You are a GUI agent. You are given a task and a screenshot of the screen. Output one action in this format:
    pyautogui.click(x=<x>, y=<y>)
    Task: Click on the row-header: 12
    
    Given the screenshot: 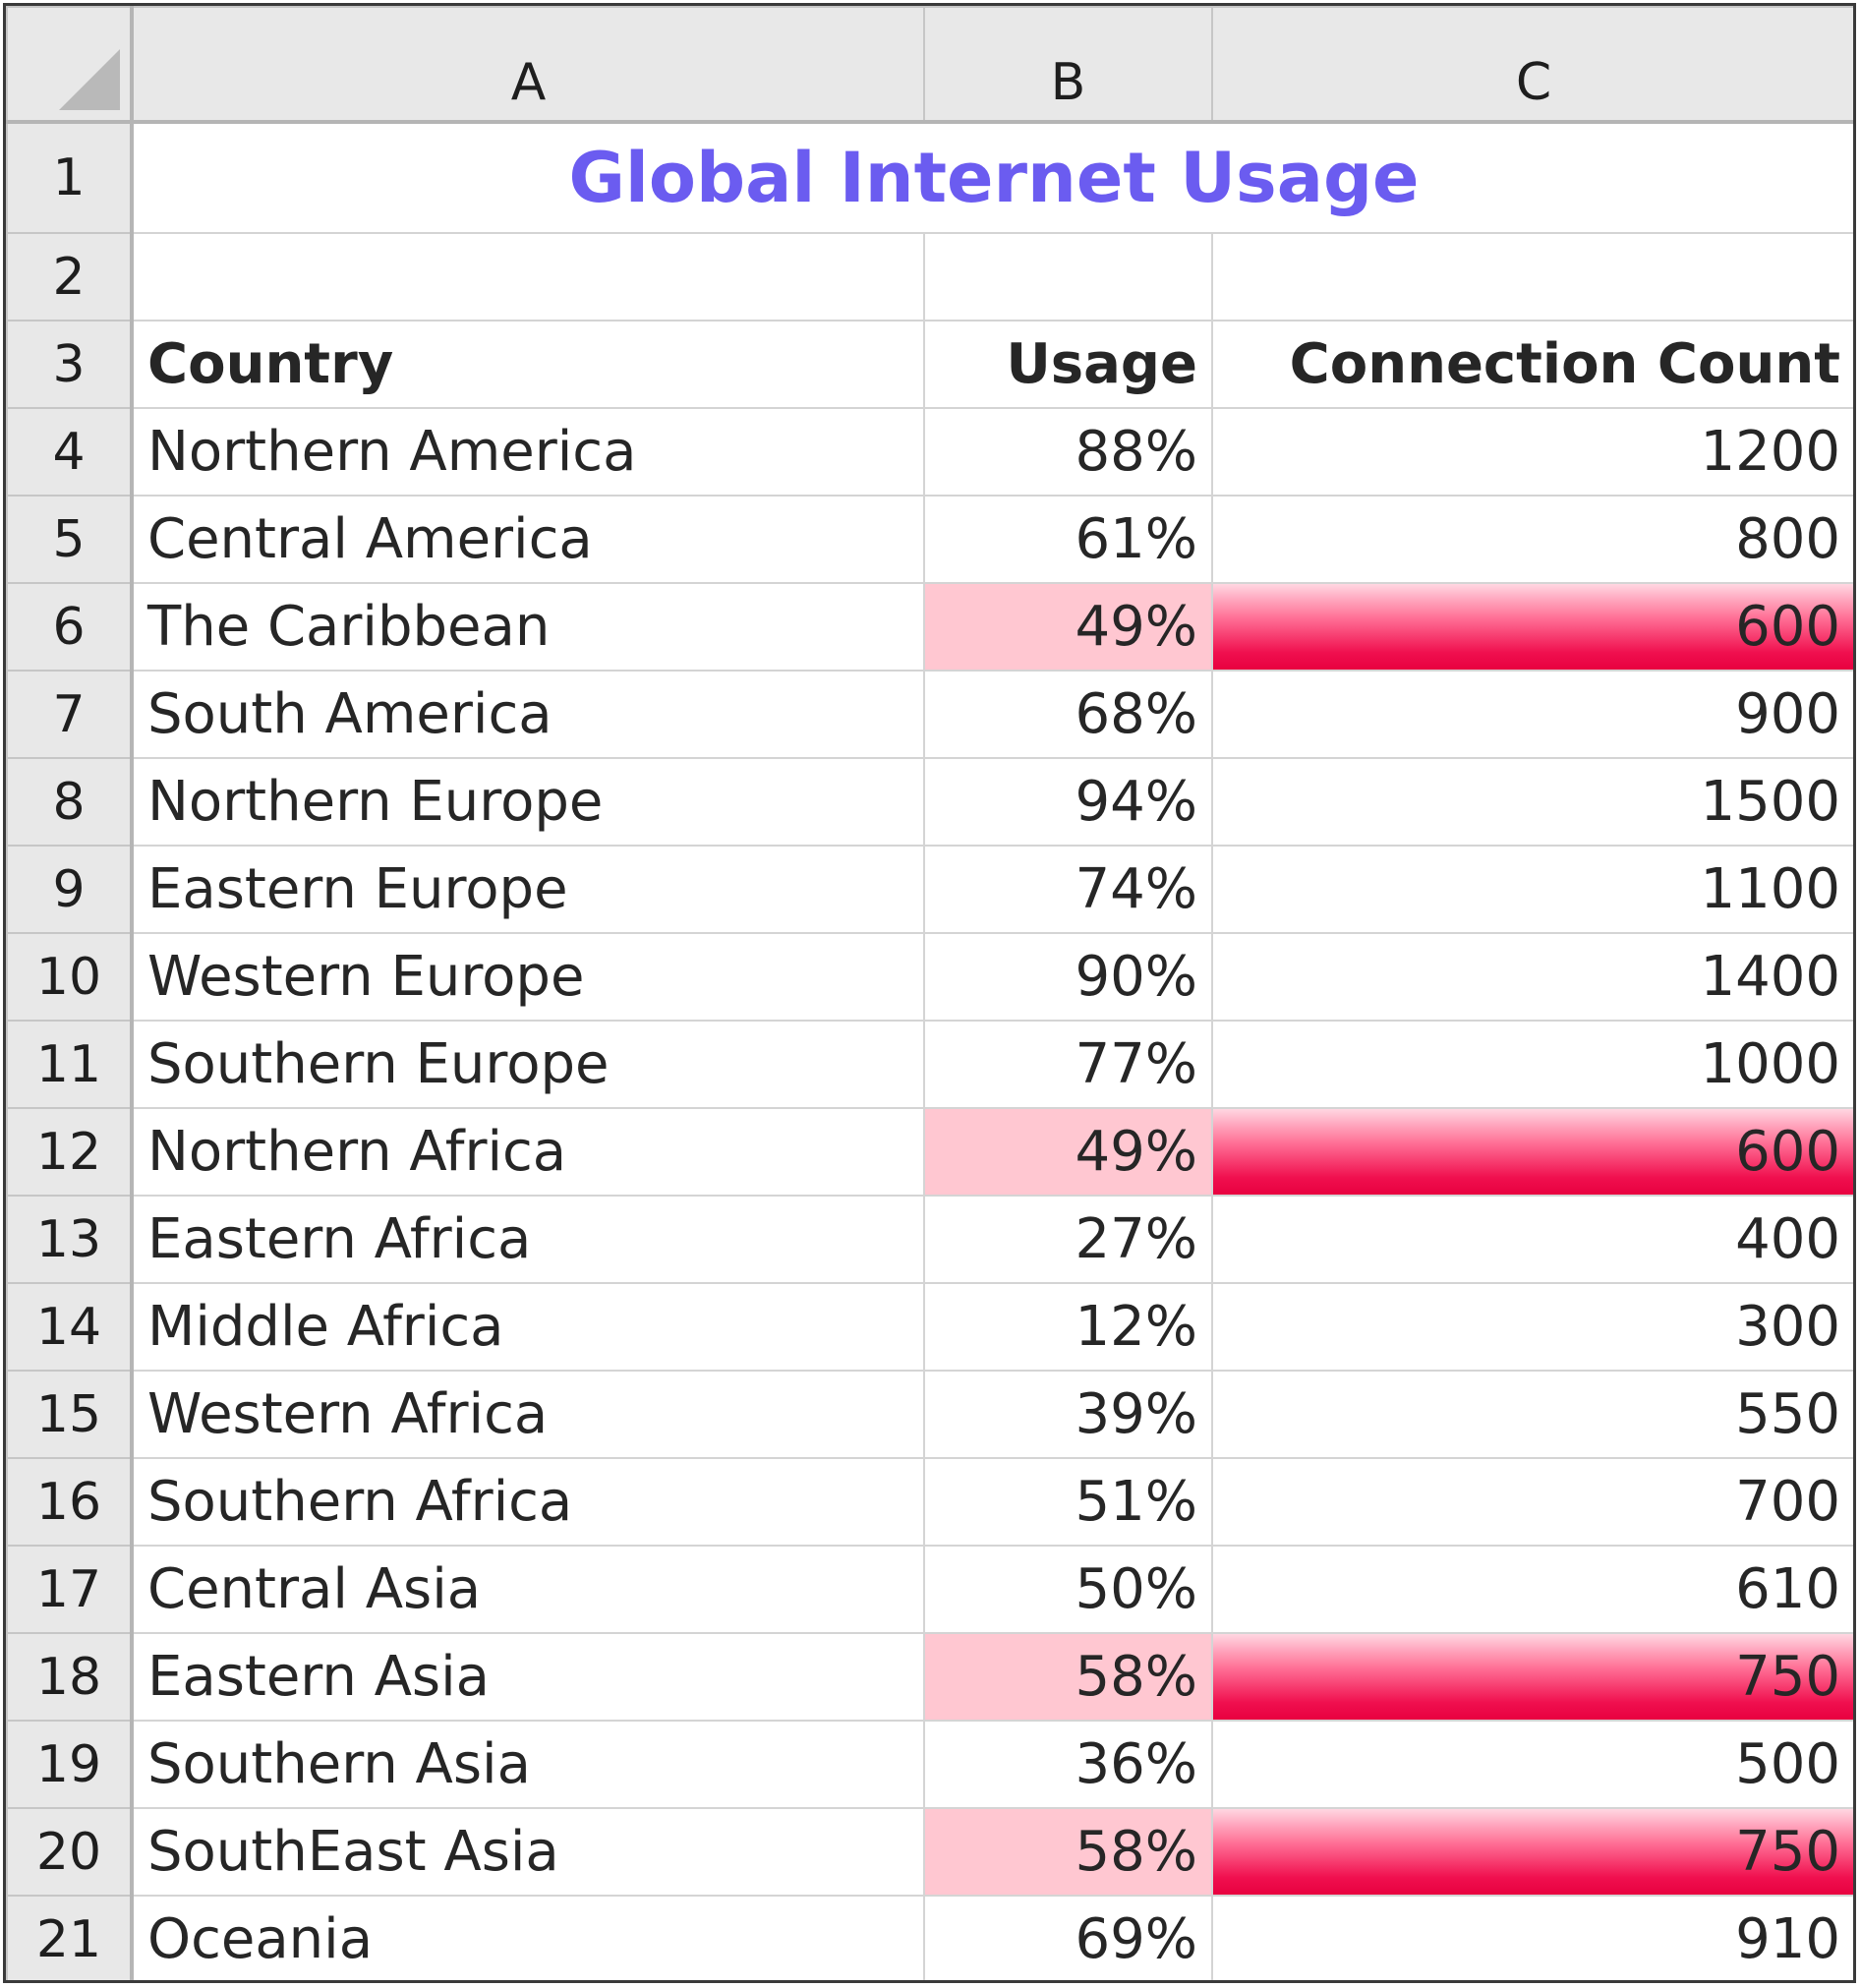 What is the action you would take?
    pyautogui.click(x=70, y=1152)
    